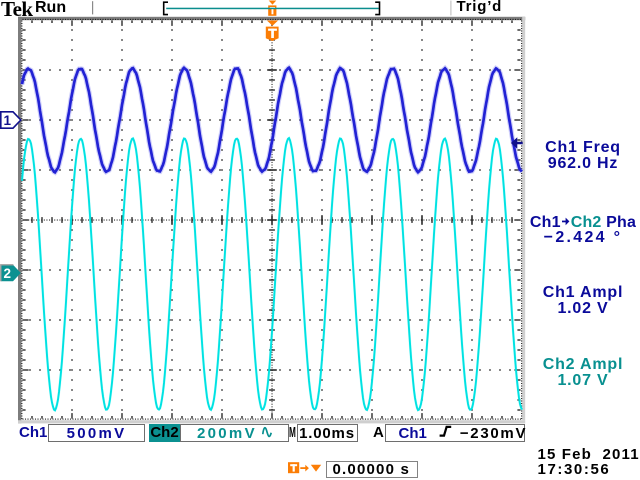 This screenshot has height=480, width=640. Describe the element at coordinates (7, 120) in the screenshot. I see `svg-text: 1` at that location.